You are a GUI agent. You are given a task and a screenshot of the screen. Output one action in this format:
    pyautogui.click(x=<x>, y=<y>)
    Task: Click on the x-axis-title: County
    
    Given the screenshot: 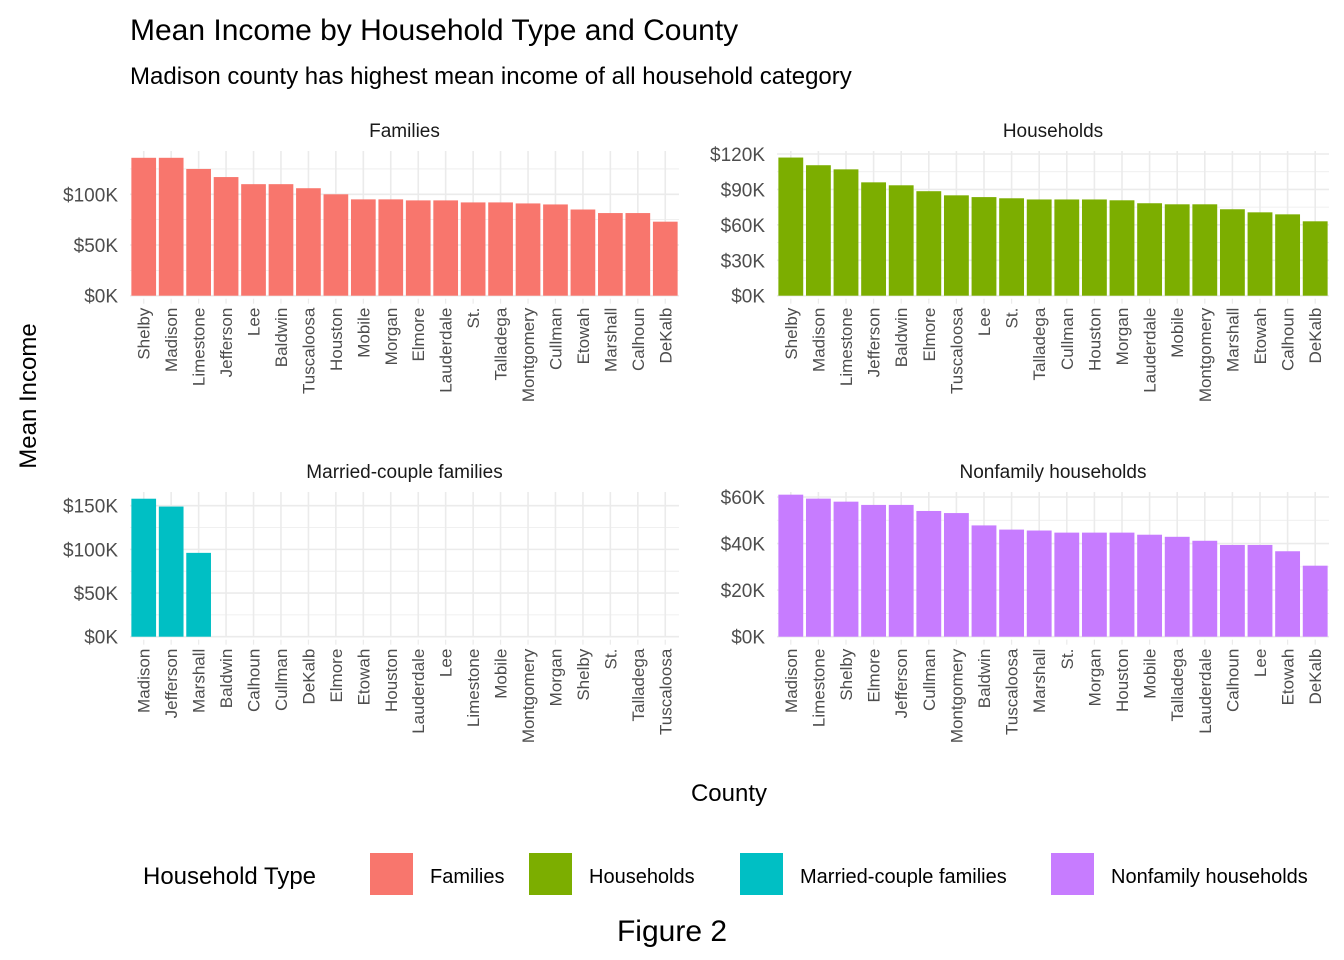 What is the action you would take?
    pyautogui.click(x=729, y=793)
    